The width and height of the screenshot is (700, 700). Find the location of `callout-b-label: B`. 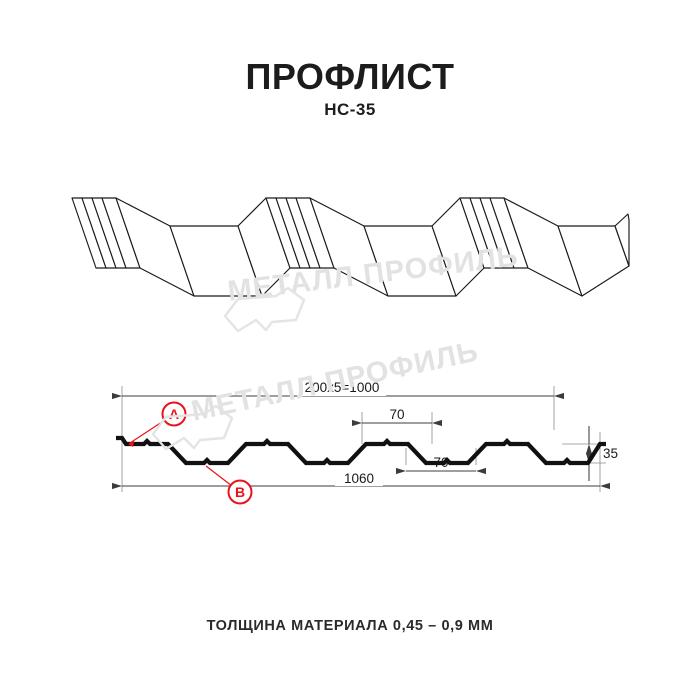

callout-b-label: B is located at coordinates (240, 492).